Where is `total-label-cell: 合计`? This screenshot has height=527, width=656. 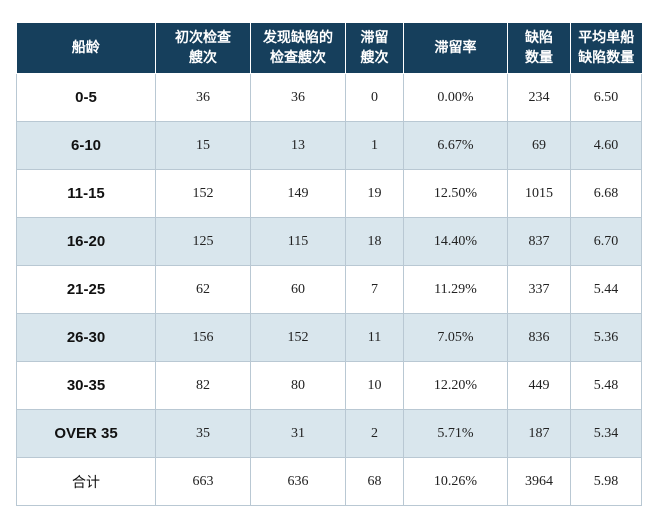
total-label-cell: 合计 is located at coordinates (86, 481).